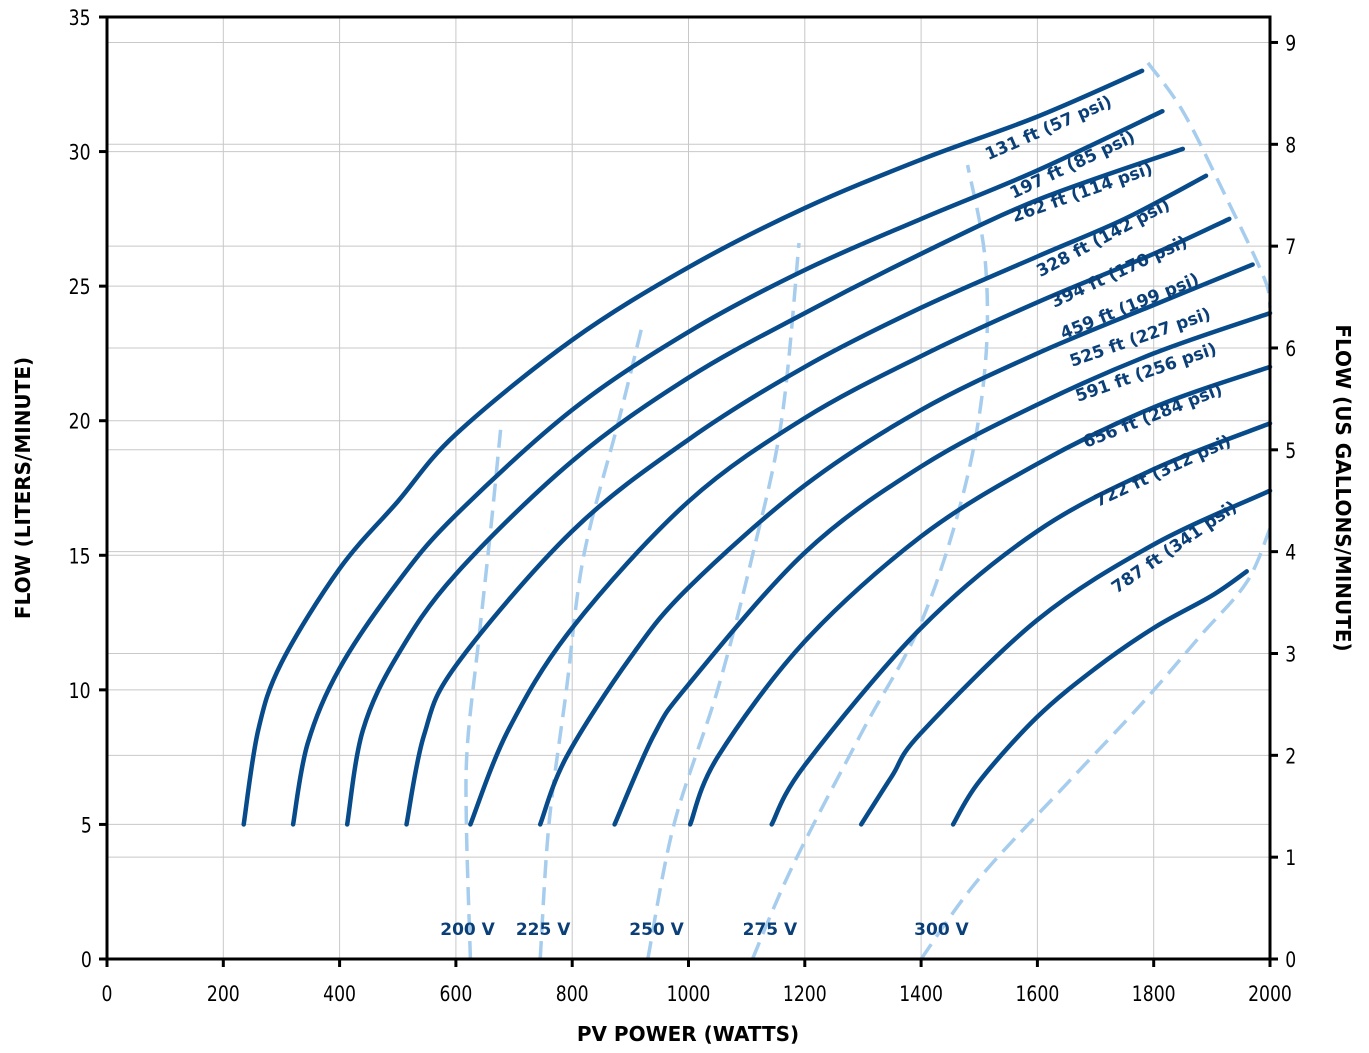 The width and height of the screenshot is (1369, 1053). What do you see at coordinates (80, 17) in the screenshot?
I see `y-tick-label: 35` at bounding box center [80, 17].